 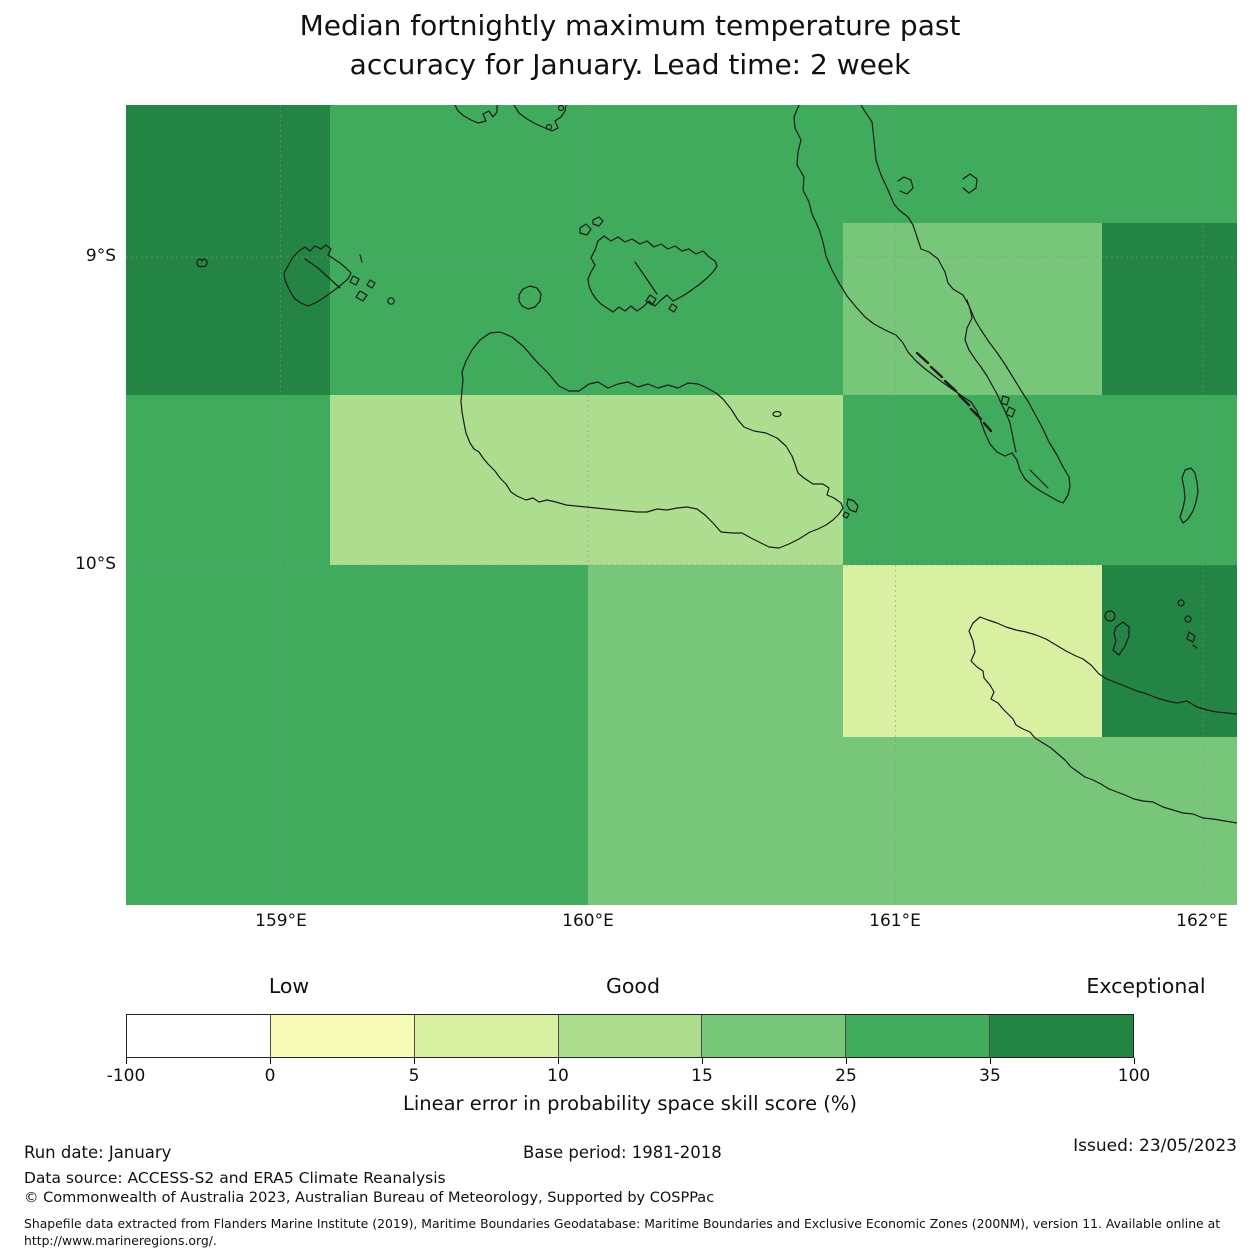 What do you see at coordinates (633, 986) in the screenshot?
I see `colorbar-region-label: Good` at bounding box center [633, 986].